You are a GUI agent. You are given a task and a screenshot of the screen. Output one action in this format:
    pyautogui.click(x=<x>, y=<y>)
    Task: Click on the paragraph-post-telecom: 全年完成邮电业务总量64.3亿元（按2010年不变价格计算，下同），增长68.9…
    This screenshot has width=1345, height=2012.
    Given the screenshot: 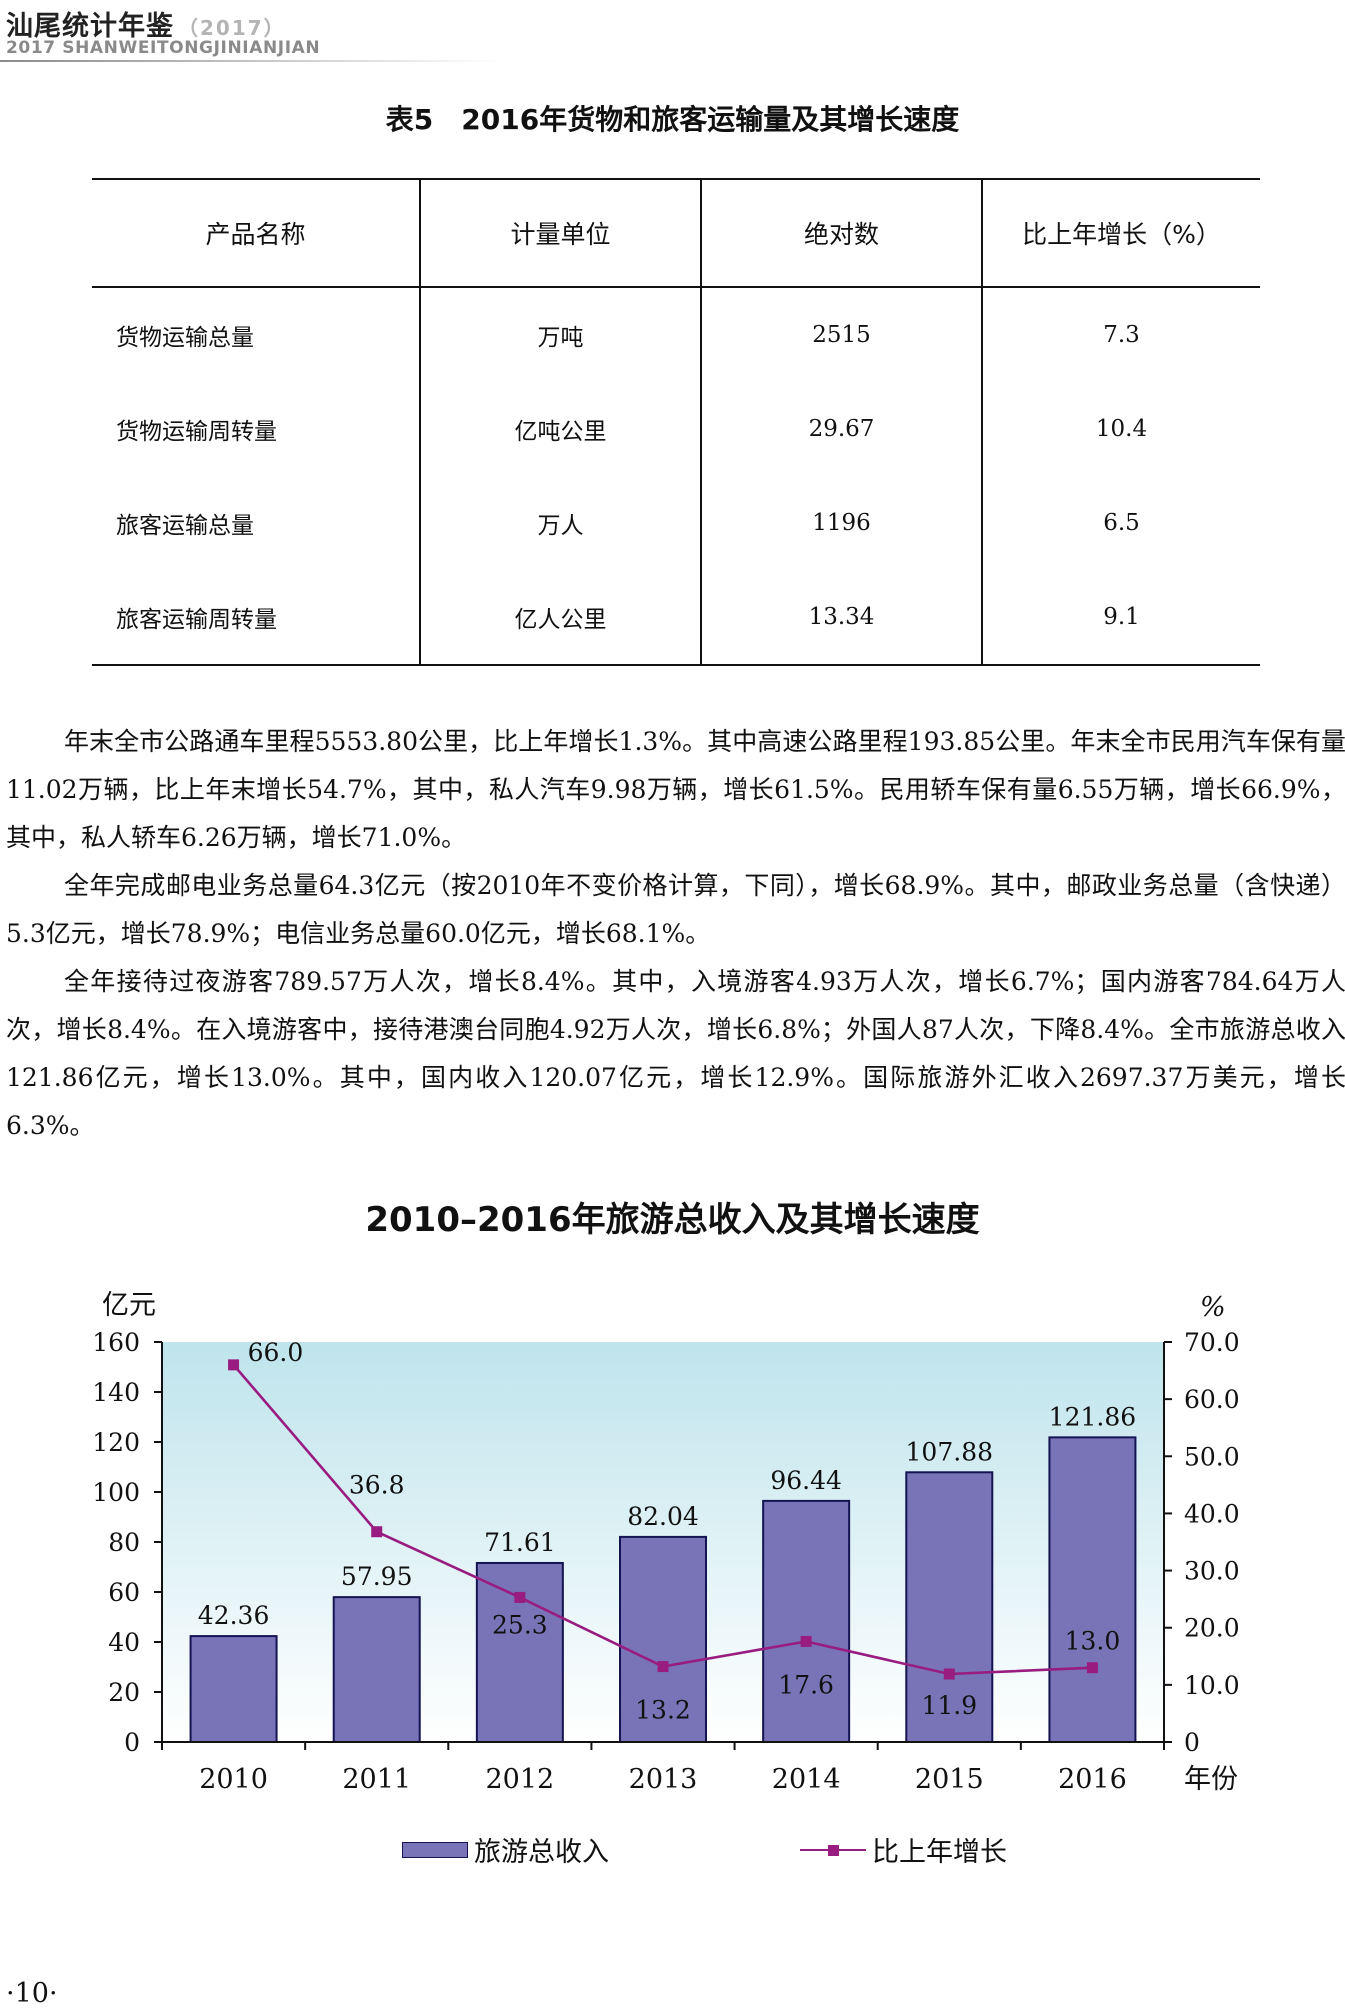 What is the action you would take?
    pyautogui.click(x=675, y=909)
    